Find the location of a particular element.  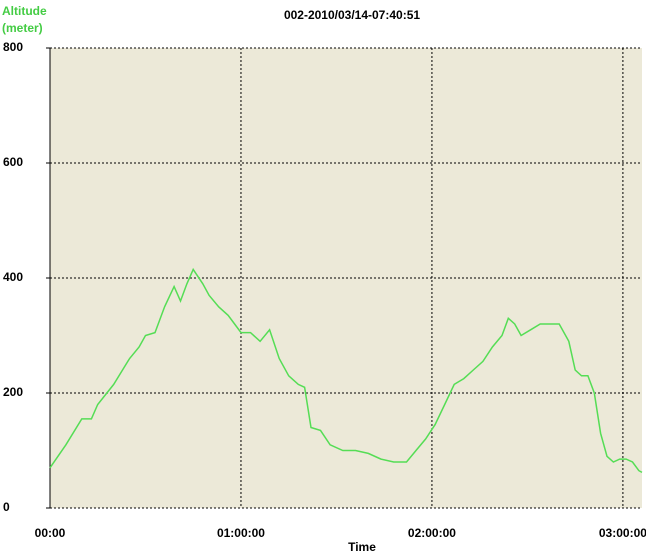

y-axis-label: Altitude is located at coordinates (24, 11).